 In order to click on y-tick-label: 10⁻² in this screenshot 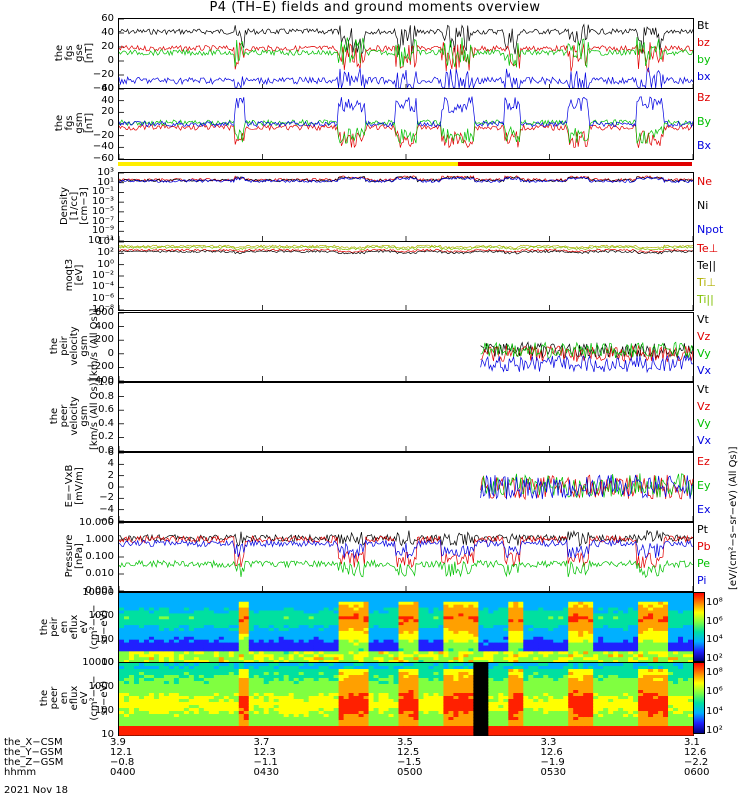, I will do `click(102, 275)`.